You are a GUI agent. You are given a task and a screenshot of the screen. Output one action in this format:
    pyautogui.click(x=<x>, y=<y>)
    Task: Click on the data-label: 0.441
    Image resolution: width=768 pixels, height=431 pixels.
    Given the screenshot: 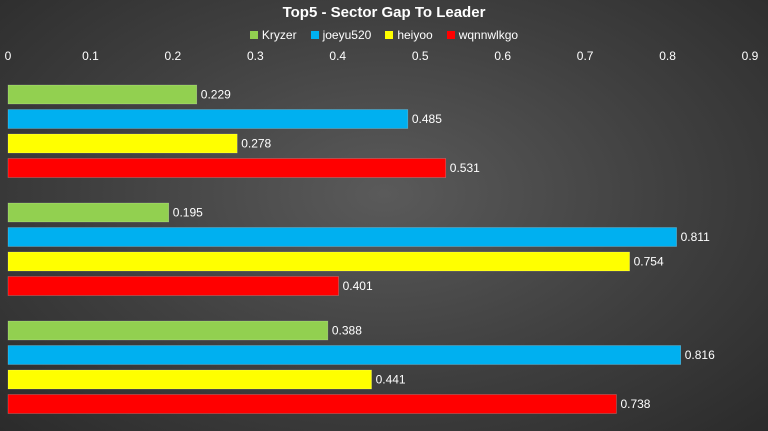 What is the action you would take?
    pyautogui.click(x=391, y=380)
    